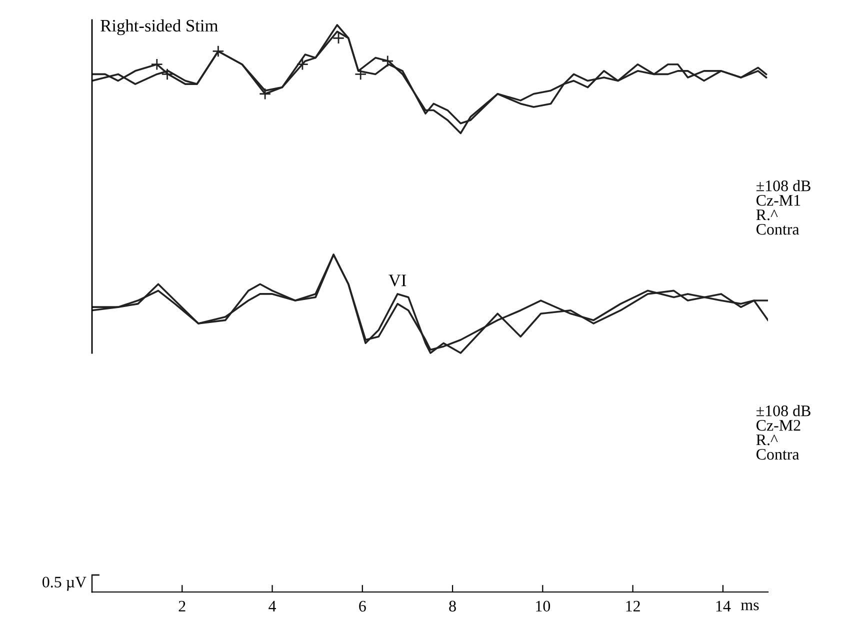  I want to click on text: 0.5 µV, so click(64, 583).